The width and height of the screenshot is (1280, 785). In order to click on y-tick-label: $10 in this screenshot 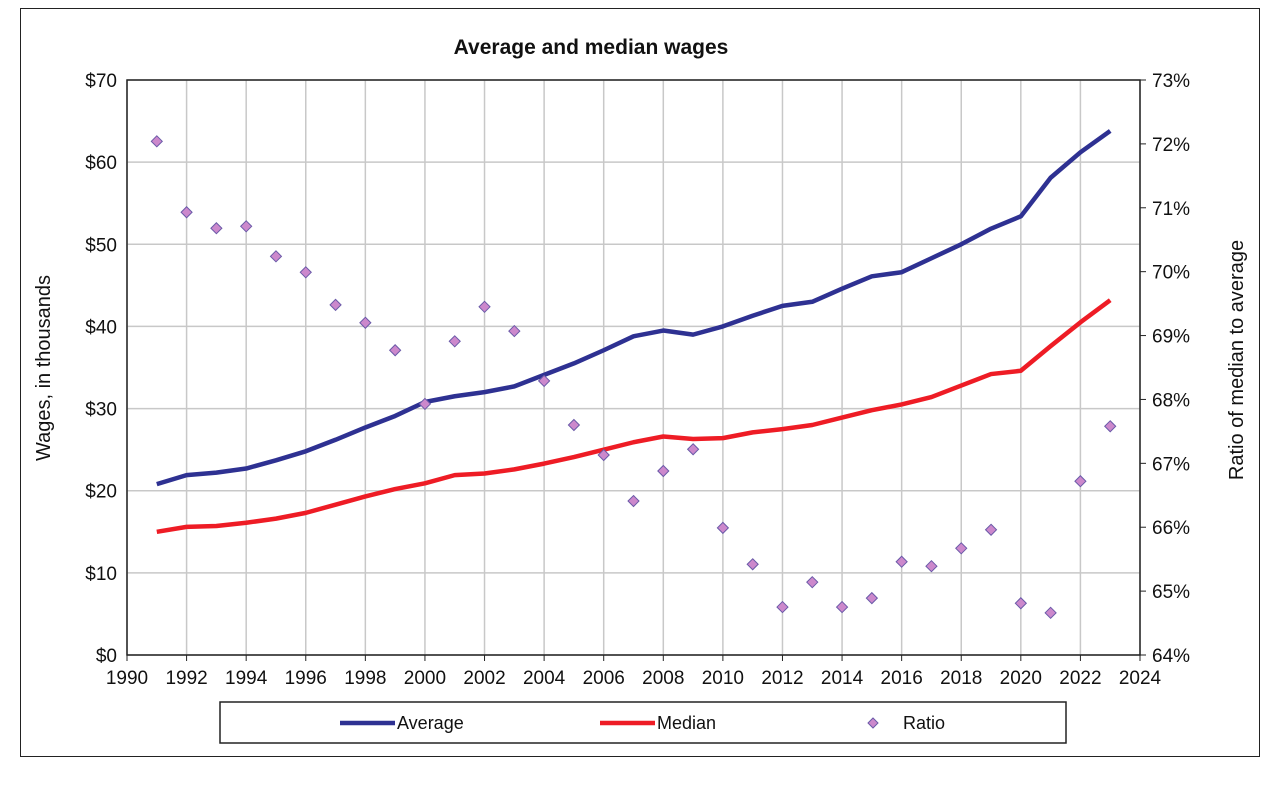, I will do `click(101, 574)`.